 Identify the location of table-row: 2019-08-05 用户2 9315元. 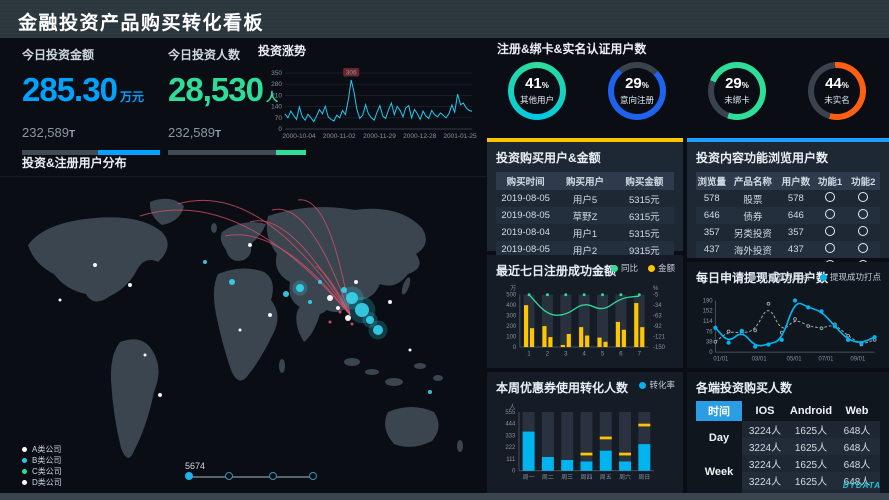
(585, 249).